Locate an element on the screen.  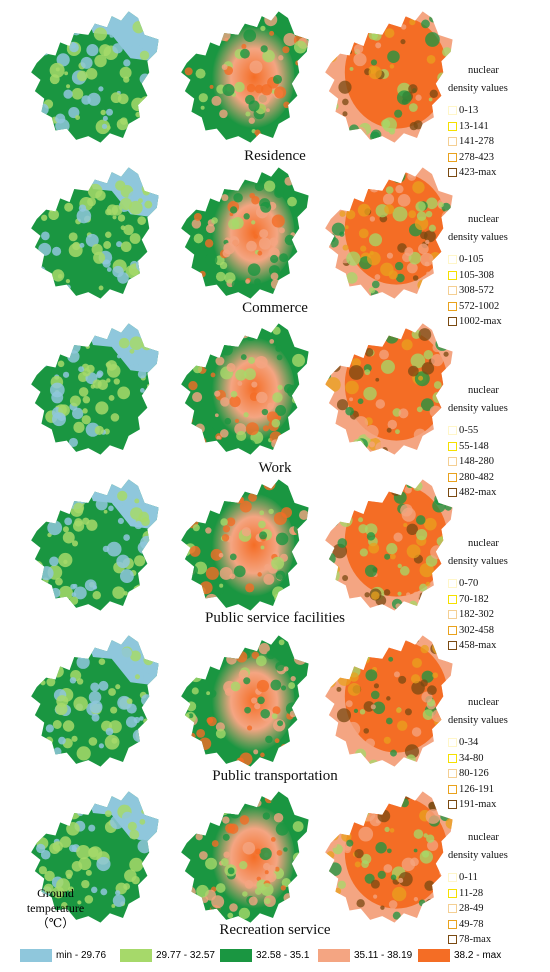
legend-item: 105-308 is located at coordinates (475, 276).